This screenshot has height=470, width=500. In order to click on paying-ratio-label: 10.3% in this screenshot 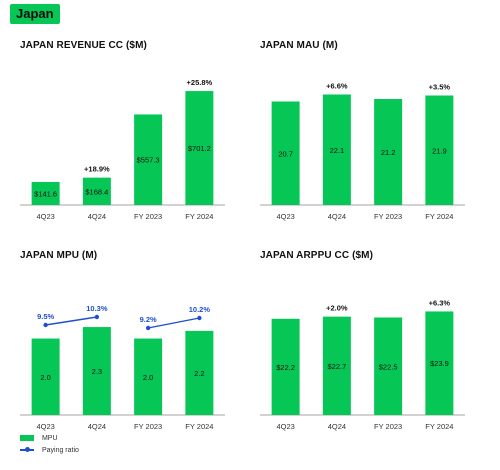, I will do `click(97, 308)`.